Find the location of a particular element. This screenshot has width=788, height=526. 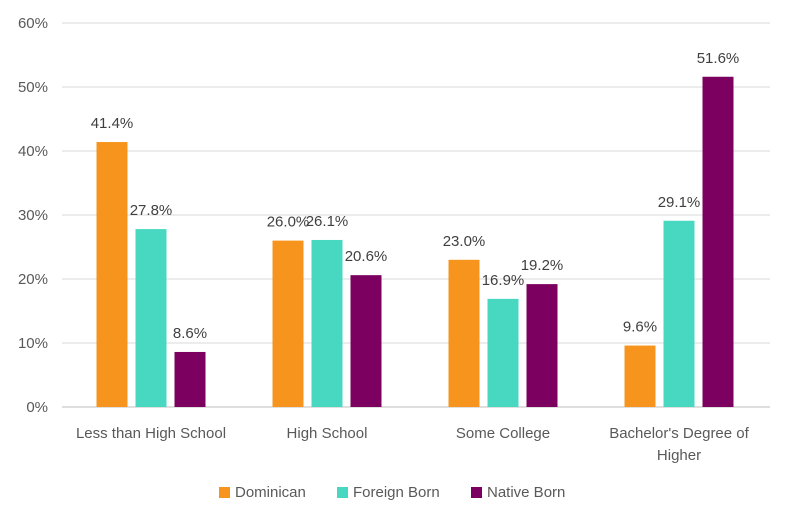

data-label: 51.6% is located at coordinates (718, 58).